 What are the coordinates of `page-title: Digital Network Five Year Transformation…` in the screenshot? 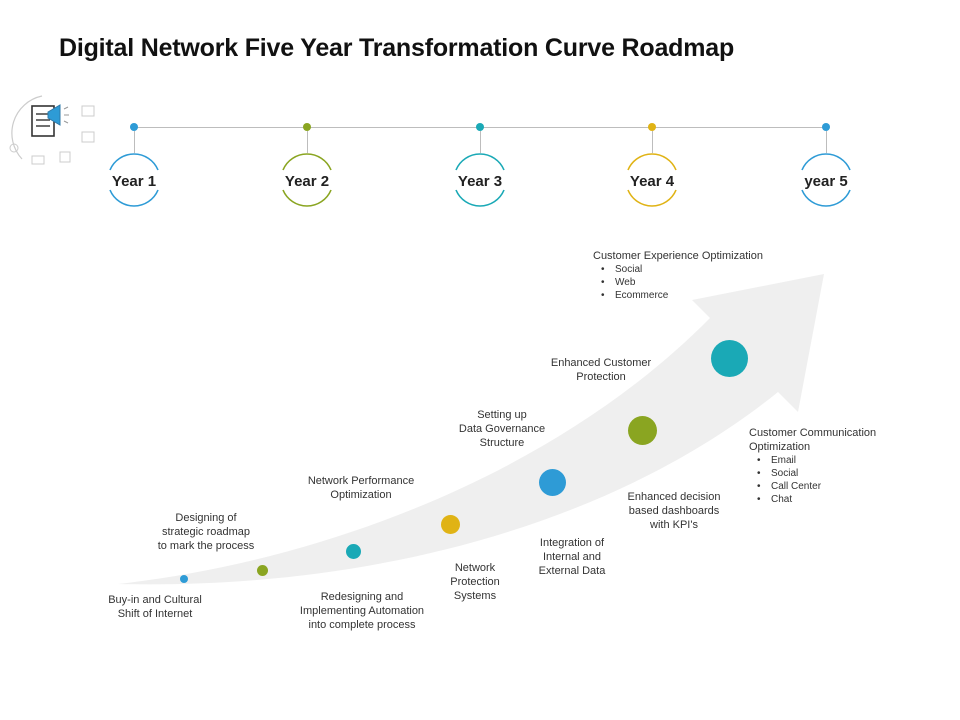 It's located at (397, 48).